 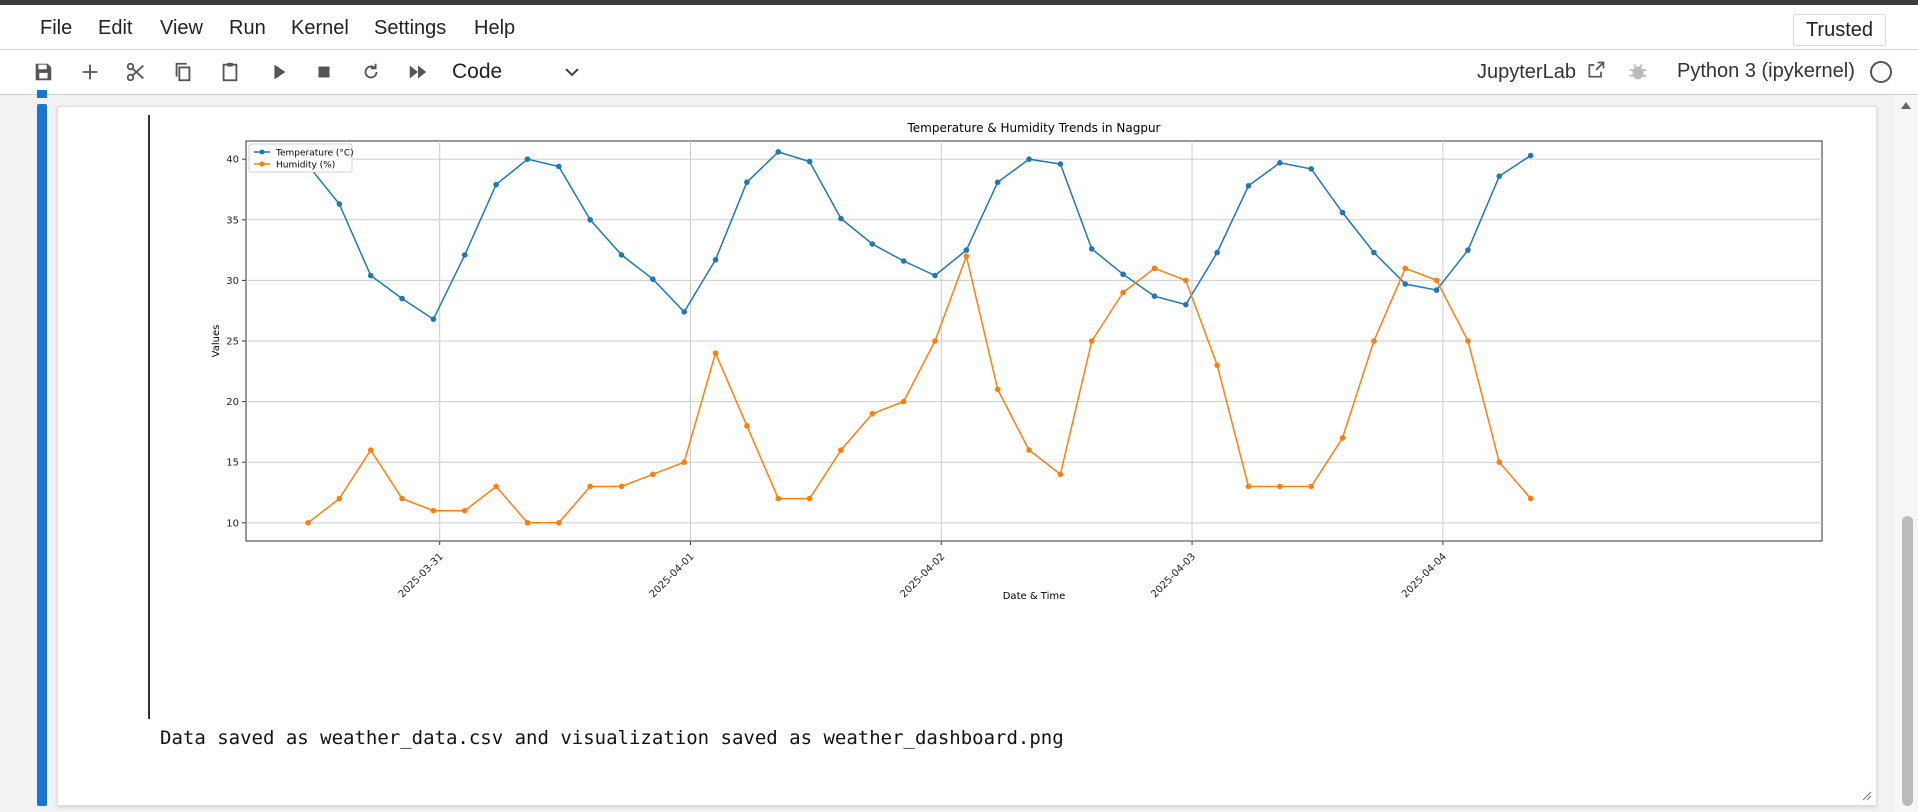 I want to click on menu-help: Help, so click(x=495, y=28).